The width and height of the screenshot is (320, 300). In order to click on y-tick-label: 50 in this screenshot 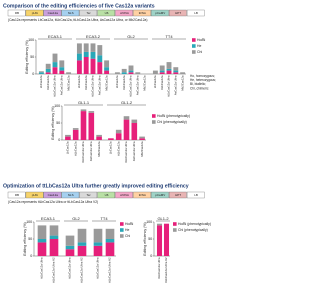, I will do `click(32, 57)`.